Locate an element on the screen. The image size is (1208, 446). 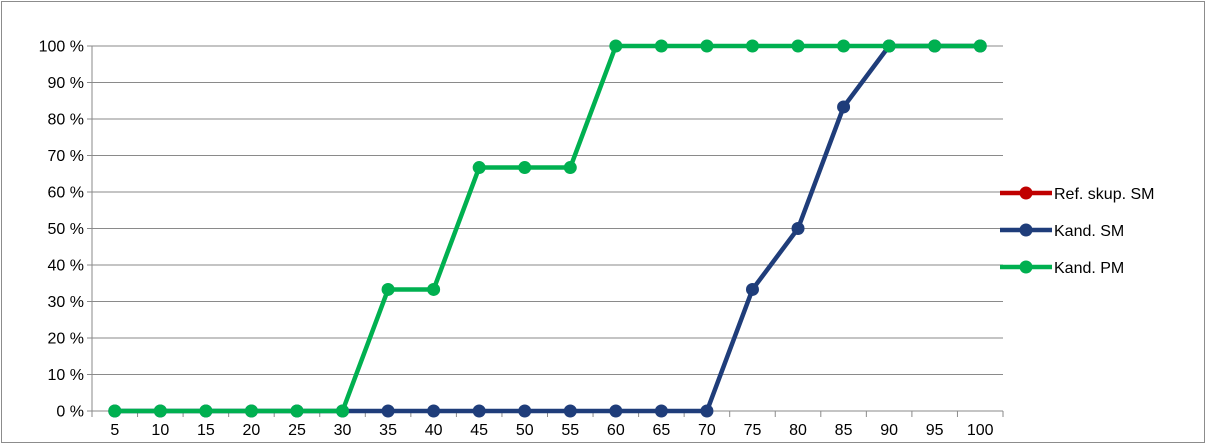
legend-label: Kand. PM is located at coordinates (1089, 268).